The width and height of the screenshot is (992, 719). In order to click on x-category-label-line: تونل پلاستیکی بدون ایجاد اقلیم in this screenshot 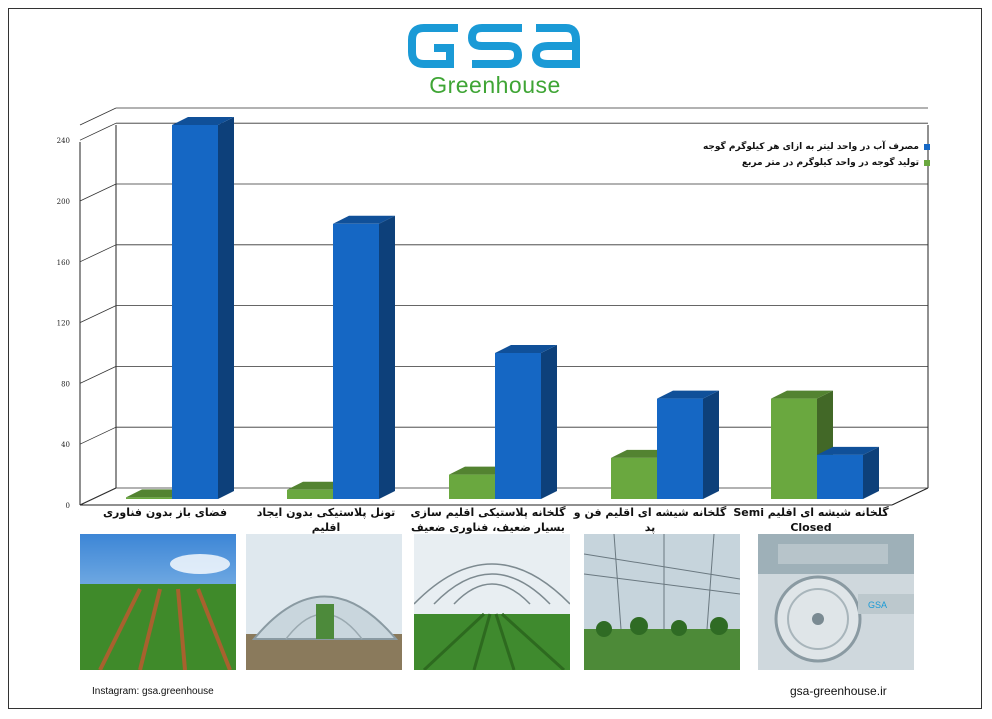, I will do `click(326, 520)`.